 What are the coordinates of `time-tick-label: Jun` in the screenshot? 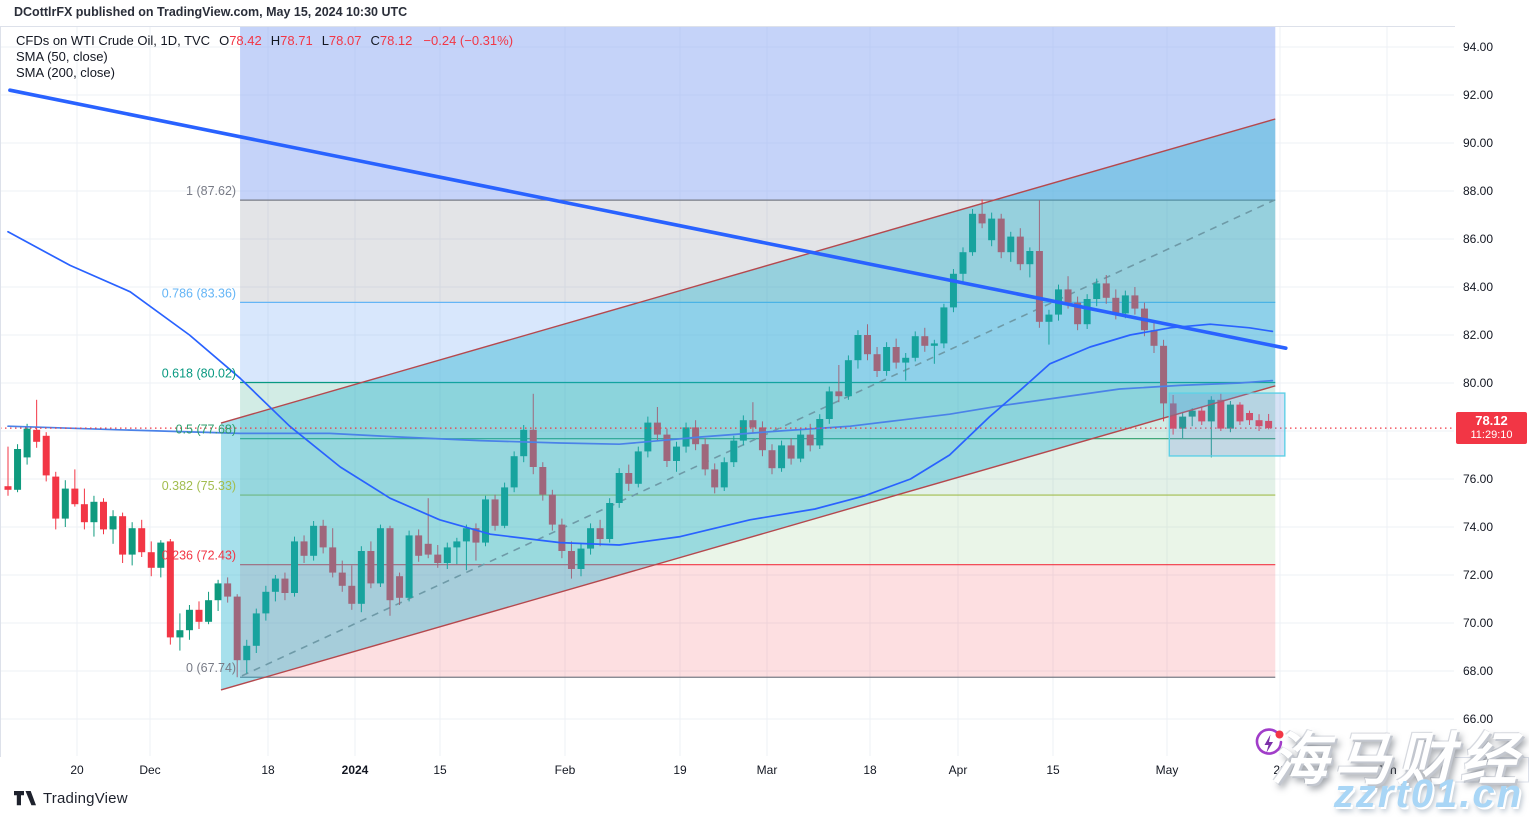 It's located at (1387, 770).